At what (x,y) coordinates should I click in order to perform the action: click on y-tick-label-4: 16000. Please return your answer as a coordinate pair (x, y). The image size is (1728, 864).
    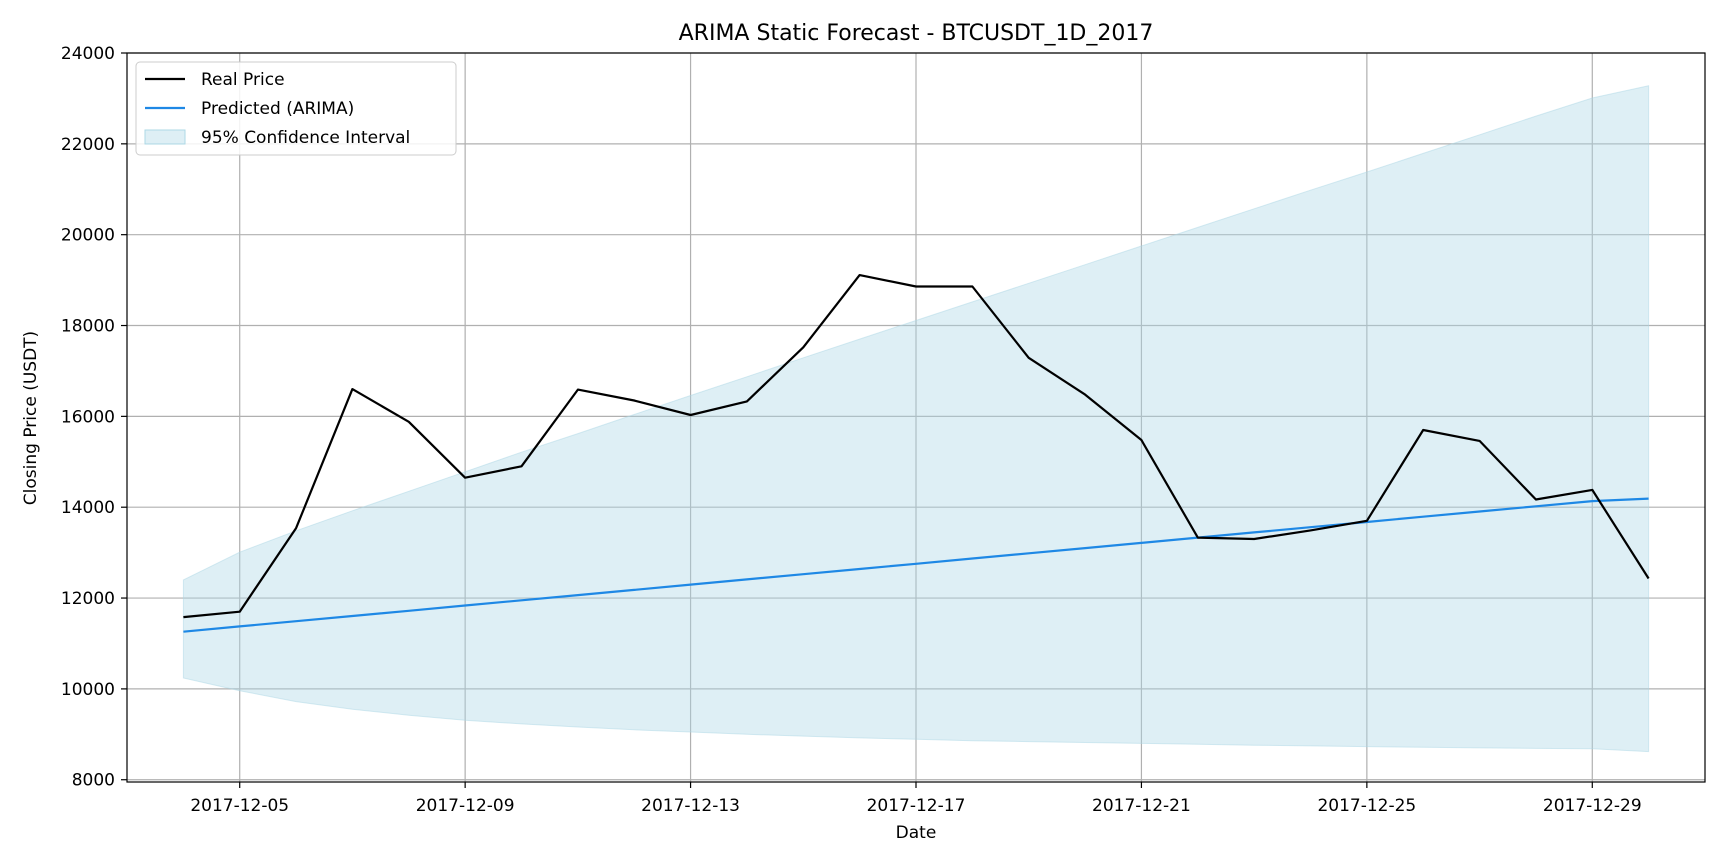
    Looking at the image, I should click on (88, 417).